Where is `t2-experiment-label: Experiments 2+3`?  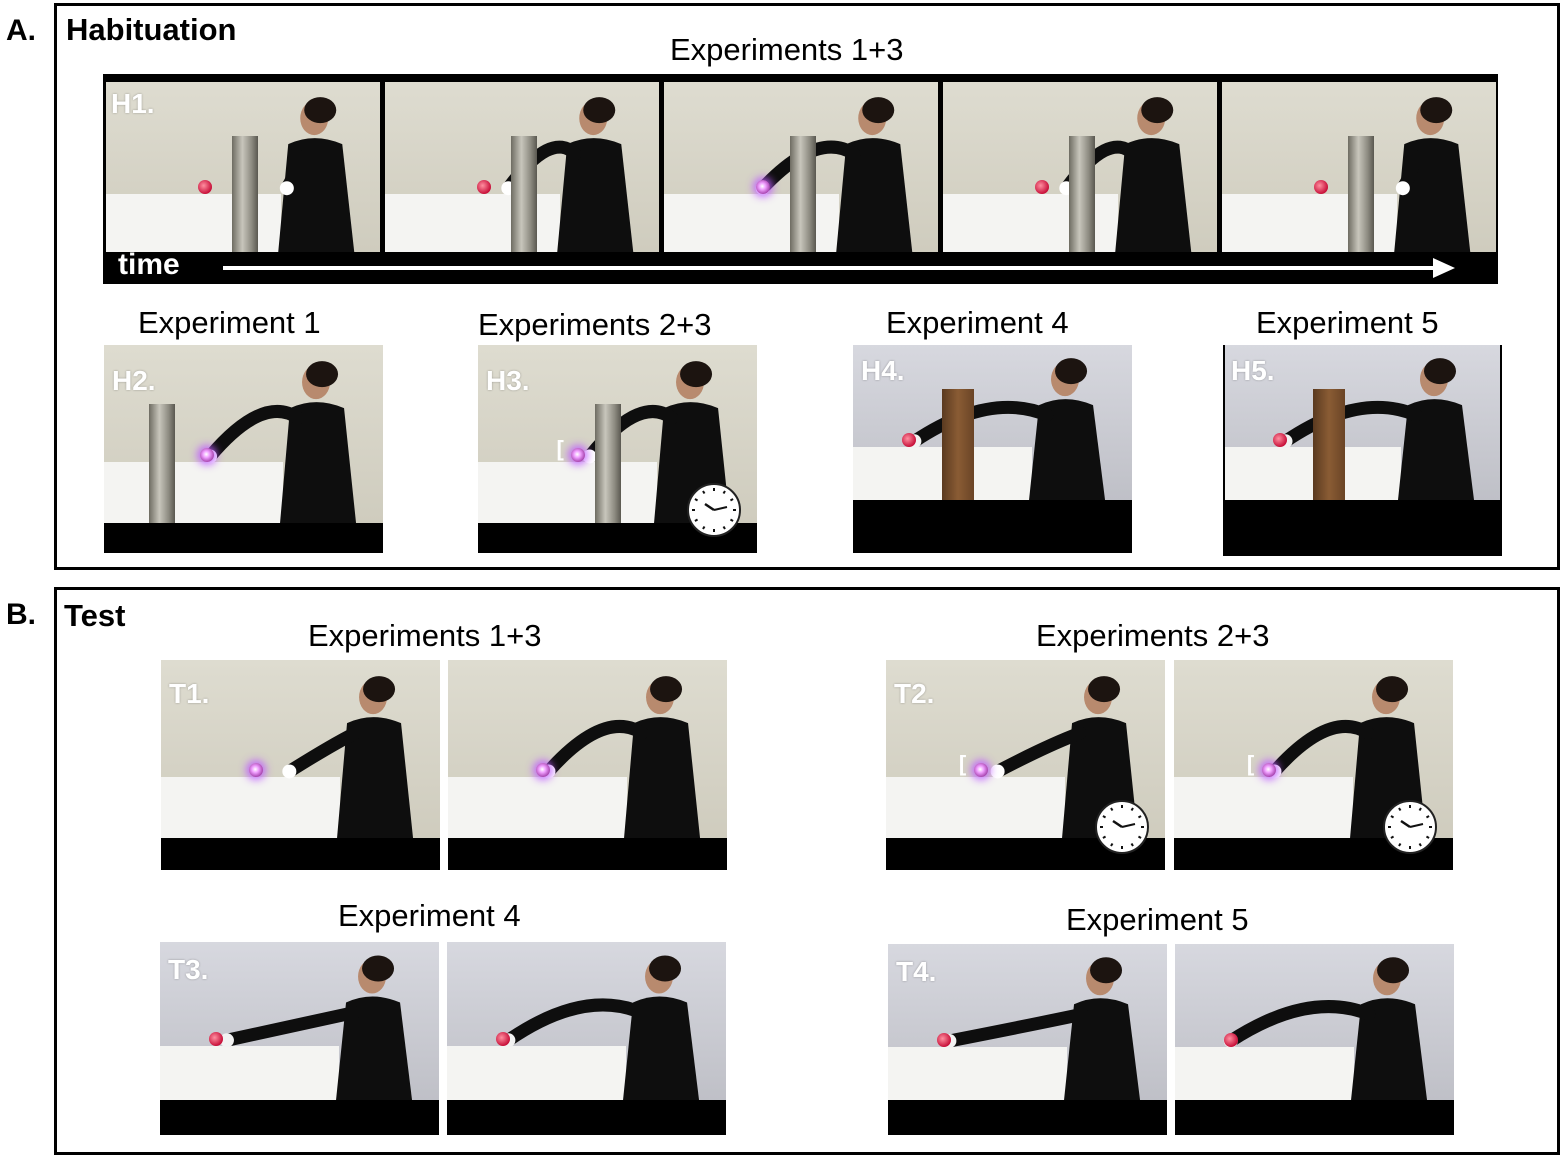
t2-experiment-label: Experiments 2+3 is located at coordinates (1153, 635).